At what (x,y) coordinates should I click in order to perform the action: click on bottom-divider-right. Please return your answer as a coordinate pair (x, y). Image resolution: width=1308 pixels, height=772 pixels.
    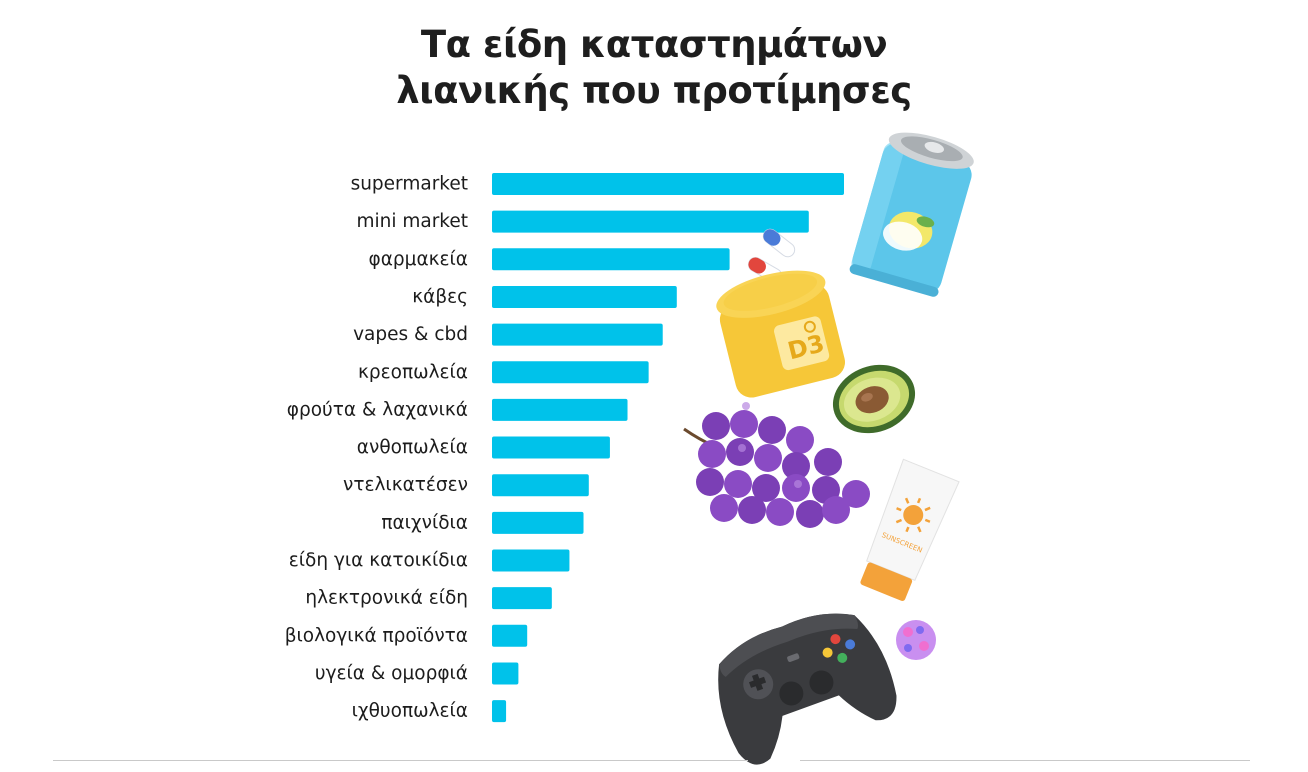
    Looking at the image, I should click on (1025, 760).